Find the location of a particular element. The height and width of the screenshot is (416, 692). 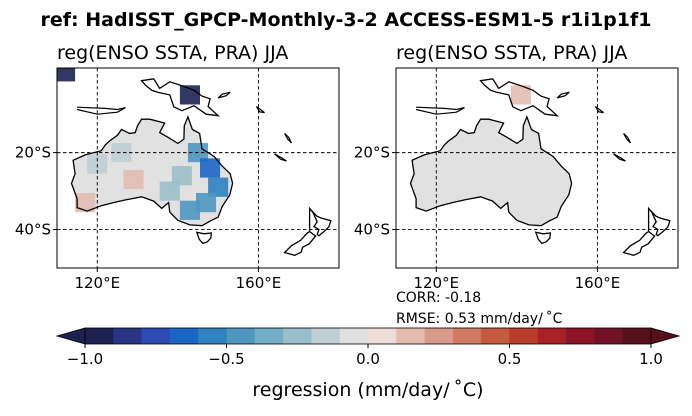

coastline-australia-right is located at coordinates (491, 170).